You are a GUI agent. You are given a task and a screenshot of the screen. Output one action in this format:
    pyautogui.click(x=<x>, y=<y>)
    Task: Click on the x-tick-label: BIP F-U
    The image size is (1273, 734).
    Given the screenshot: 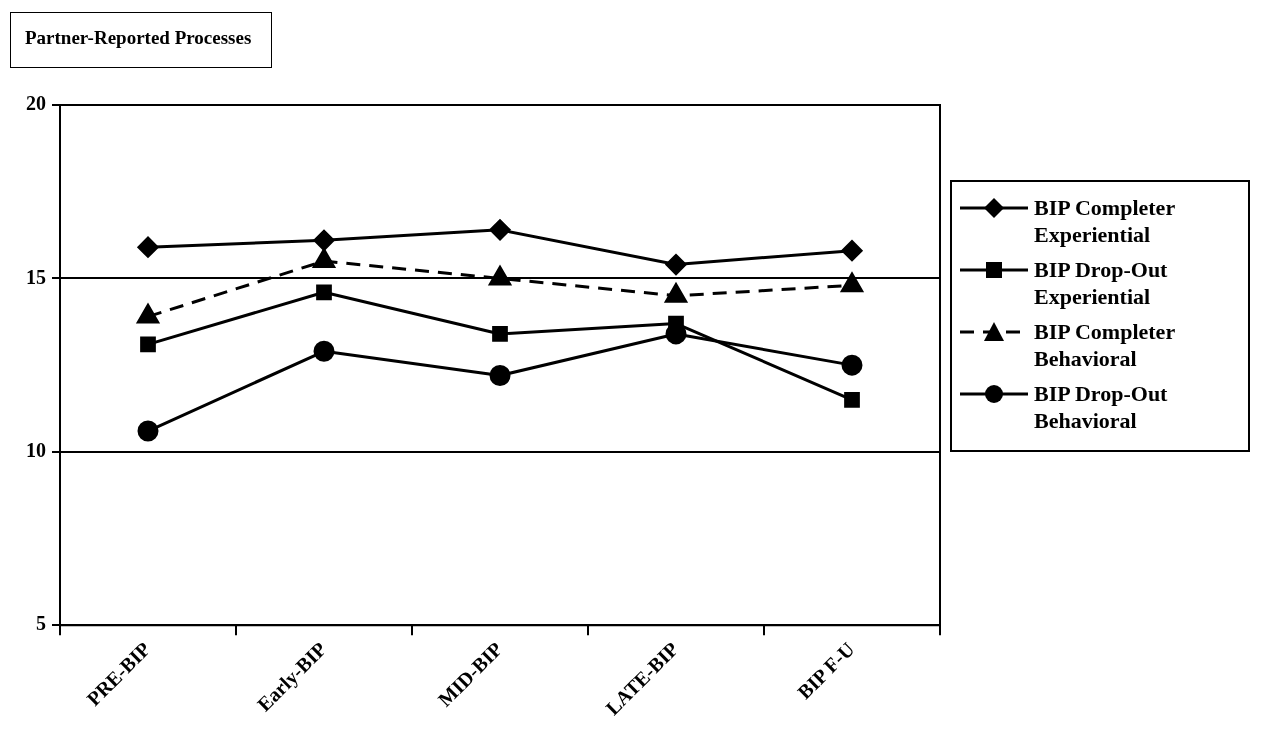 What is the action you would take?
    pyautogui.click(x=826, y=670)
    